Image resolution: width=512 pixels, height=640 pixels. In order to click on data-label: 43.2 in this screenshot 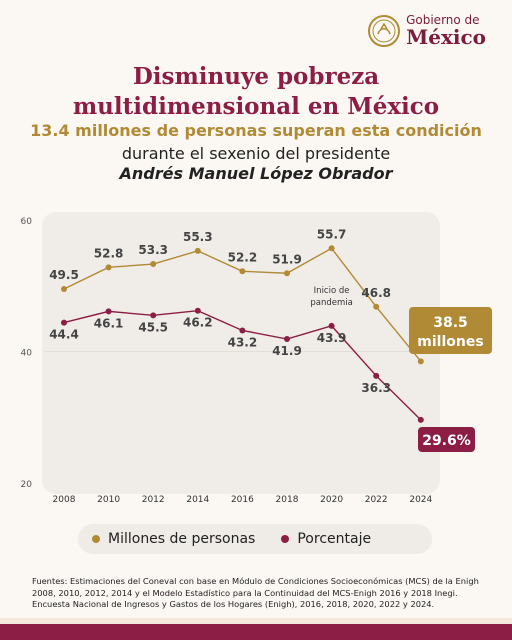, I will do `click(243, 342)`.